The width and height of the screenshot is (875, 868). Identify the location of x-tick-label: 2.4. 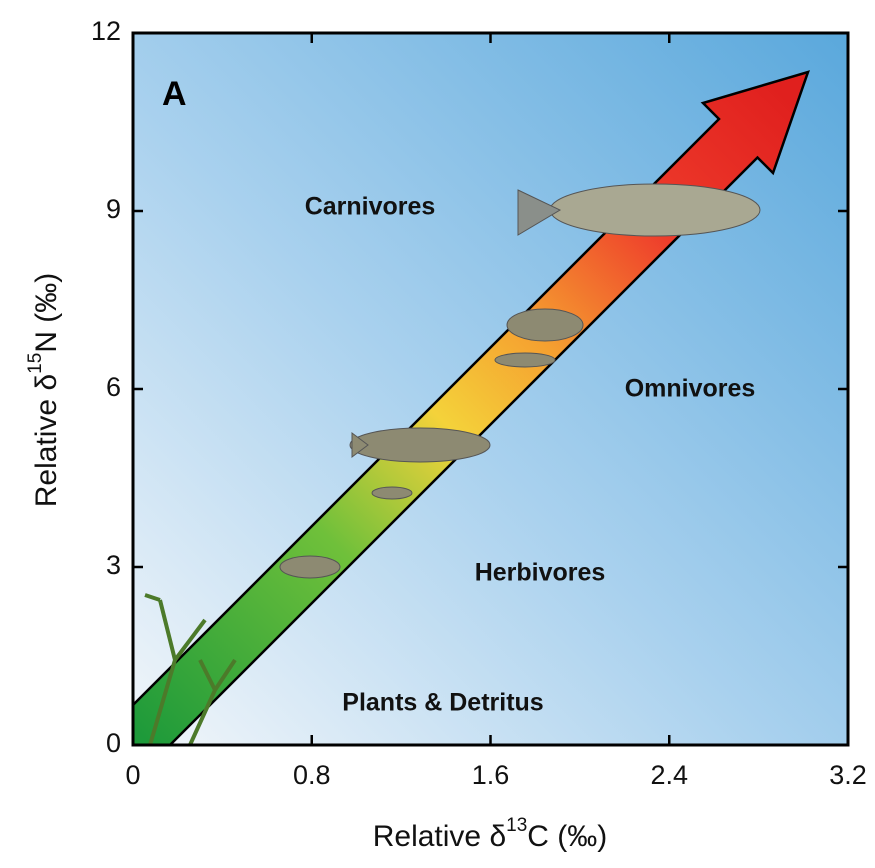
(669, 775).